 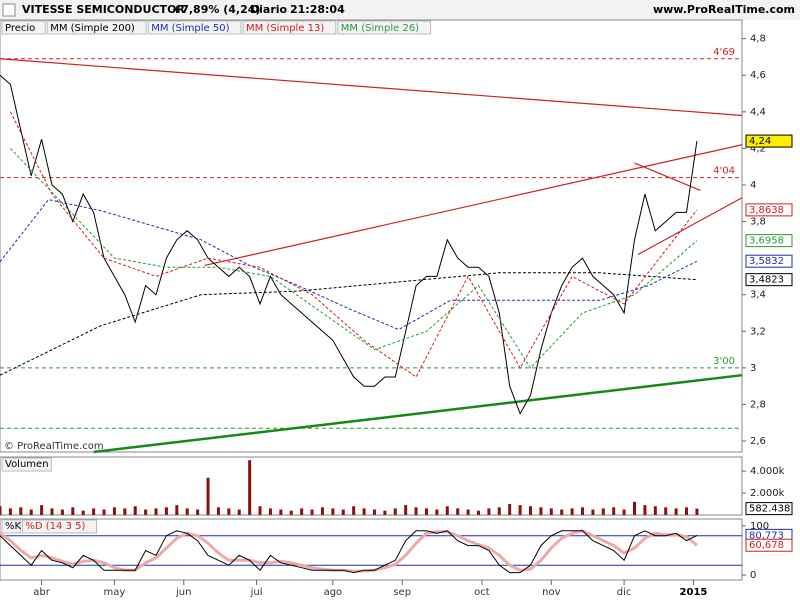 I want to click on header-site: www.ProRealTime.com, so click(x=724, y=9).